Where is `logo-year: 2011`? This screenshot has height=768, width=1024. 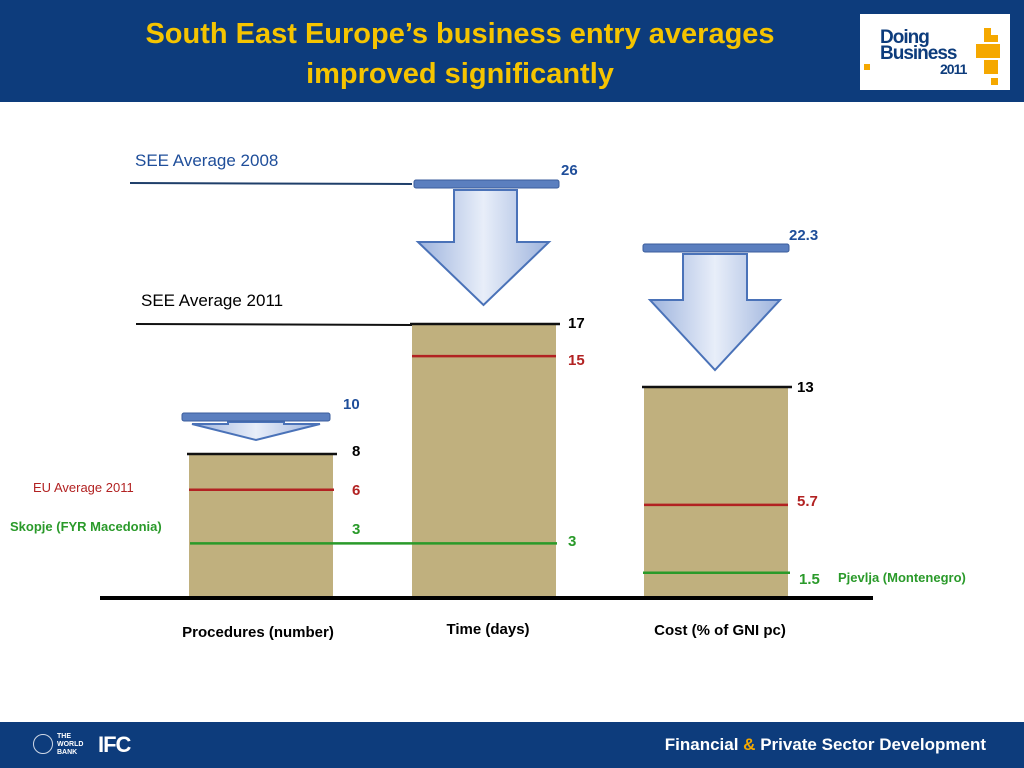 logo-year: 2011 is located at coordinates (953, 69).